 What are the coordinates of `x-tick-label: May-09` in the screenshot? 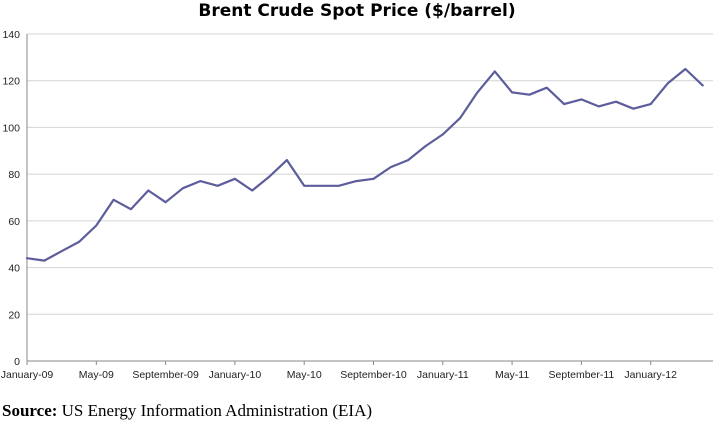 It's located at (96, 375).